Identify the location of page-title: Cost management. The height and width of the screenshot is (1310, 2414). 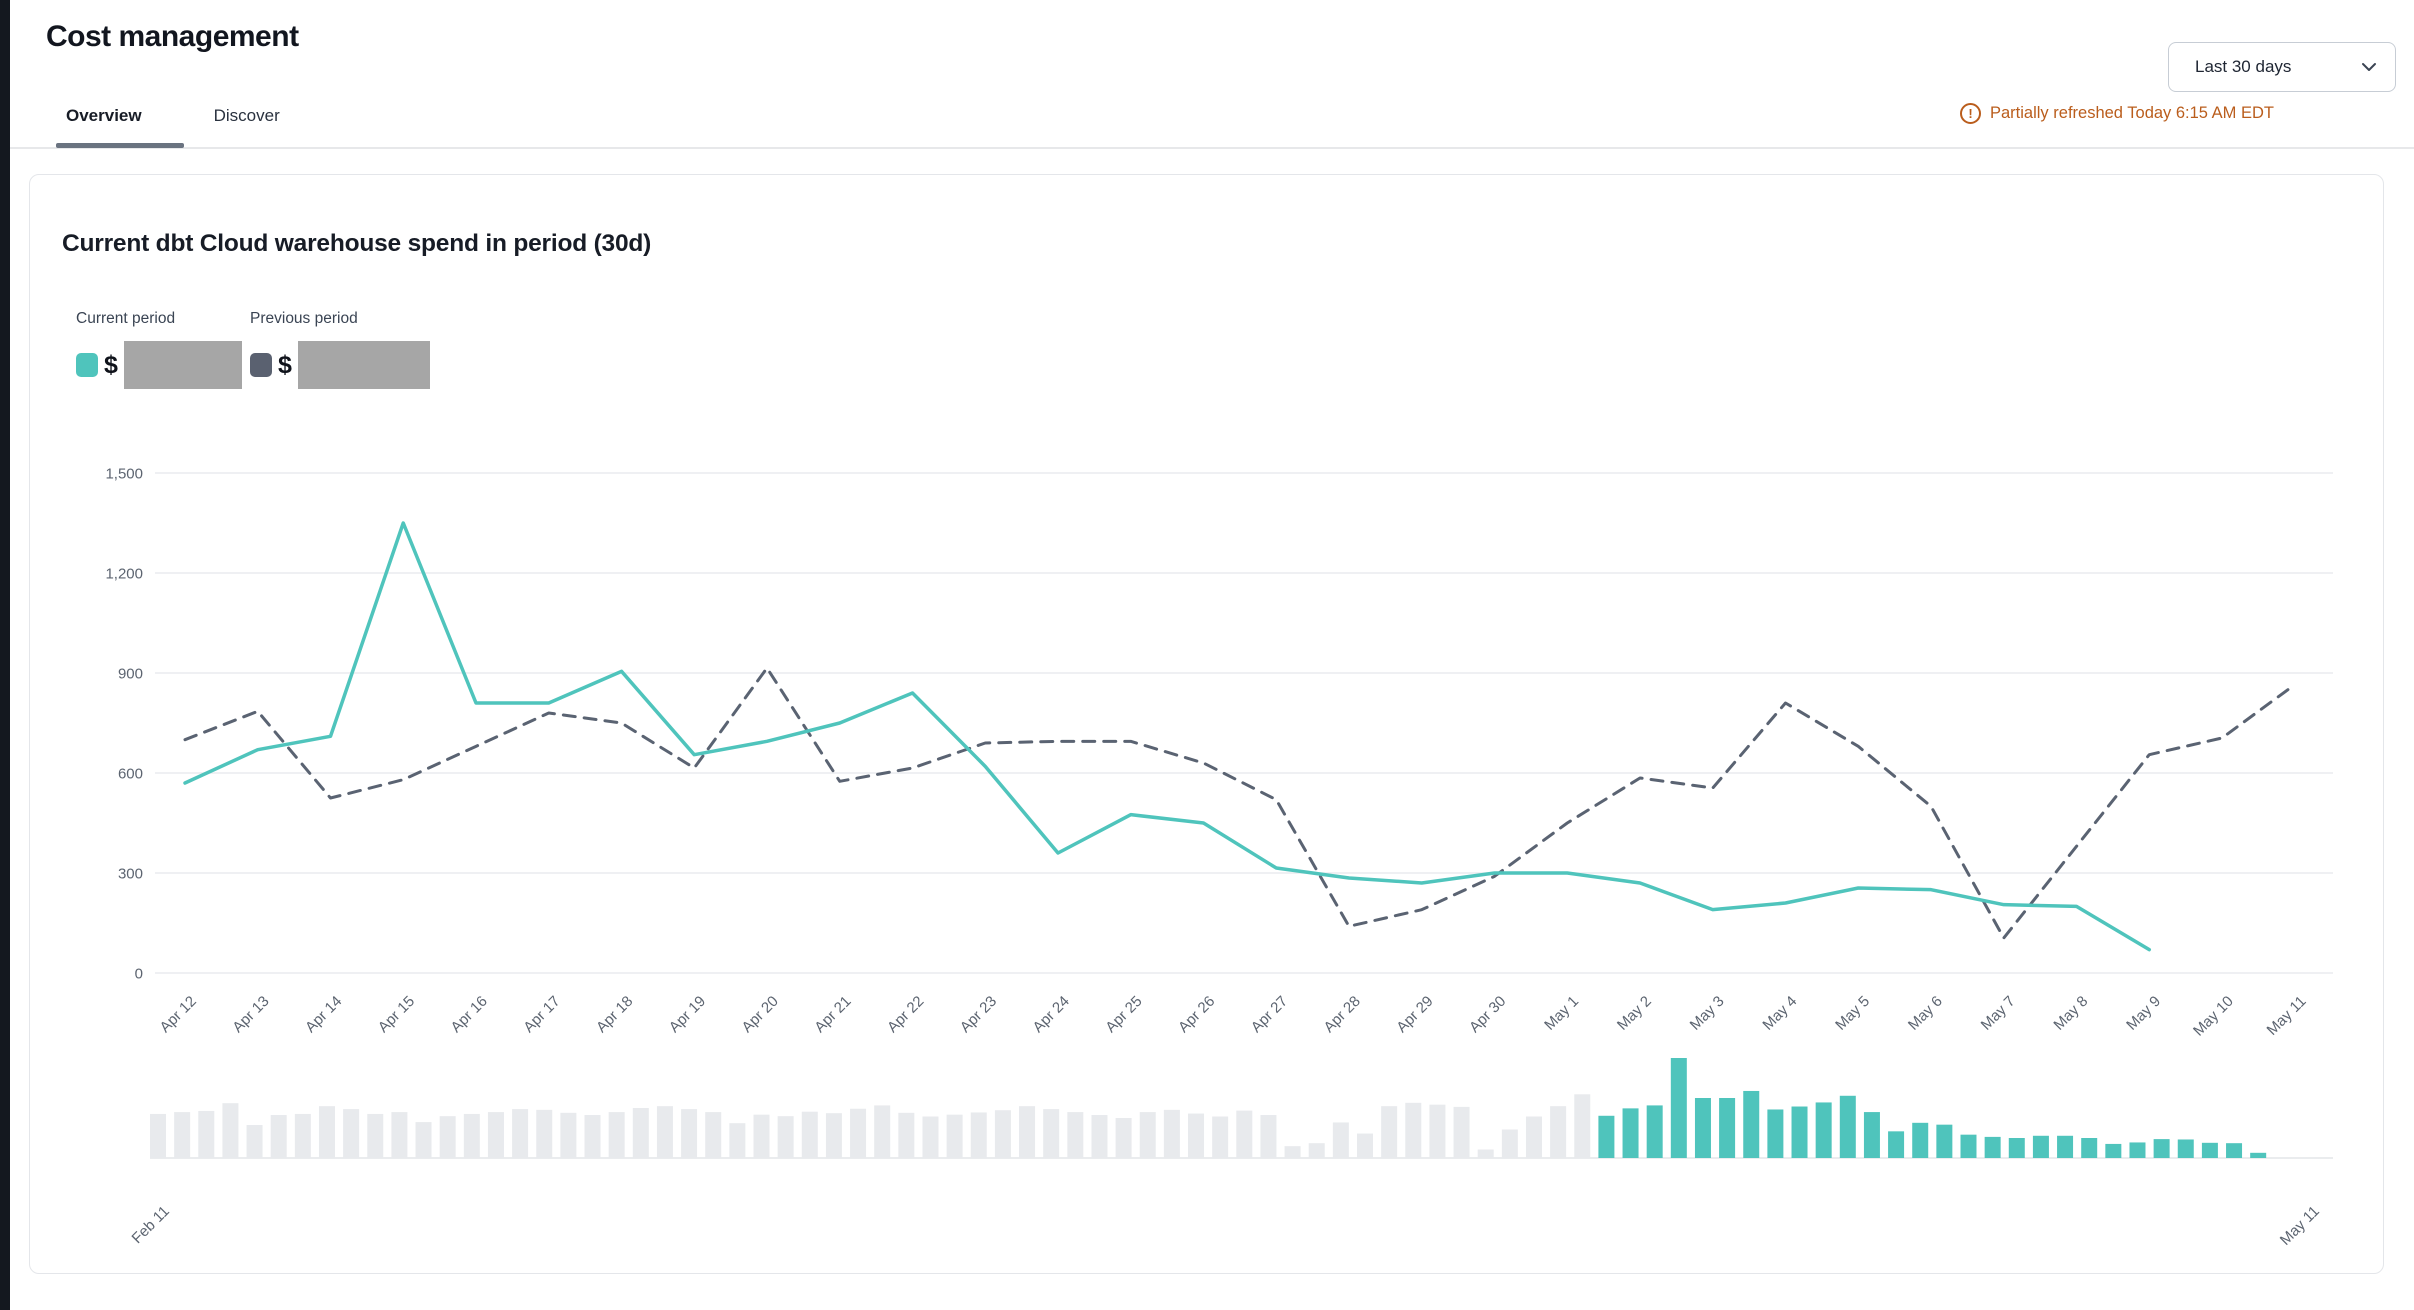
(172, 36).